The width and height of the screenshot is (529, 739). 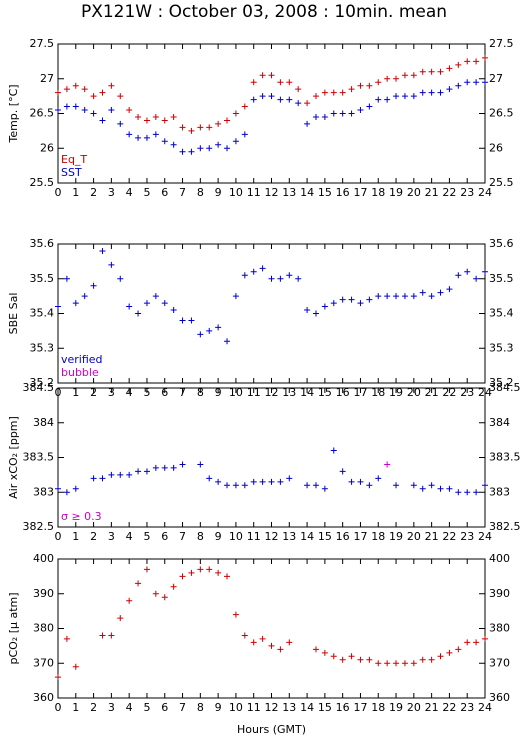 What do you see at coordinates (501, 382) in the screenshot?
I see `y-tick-label: 35.2` at bounding box center [501, 382].